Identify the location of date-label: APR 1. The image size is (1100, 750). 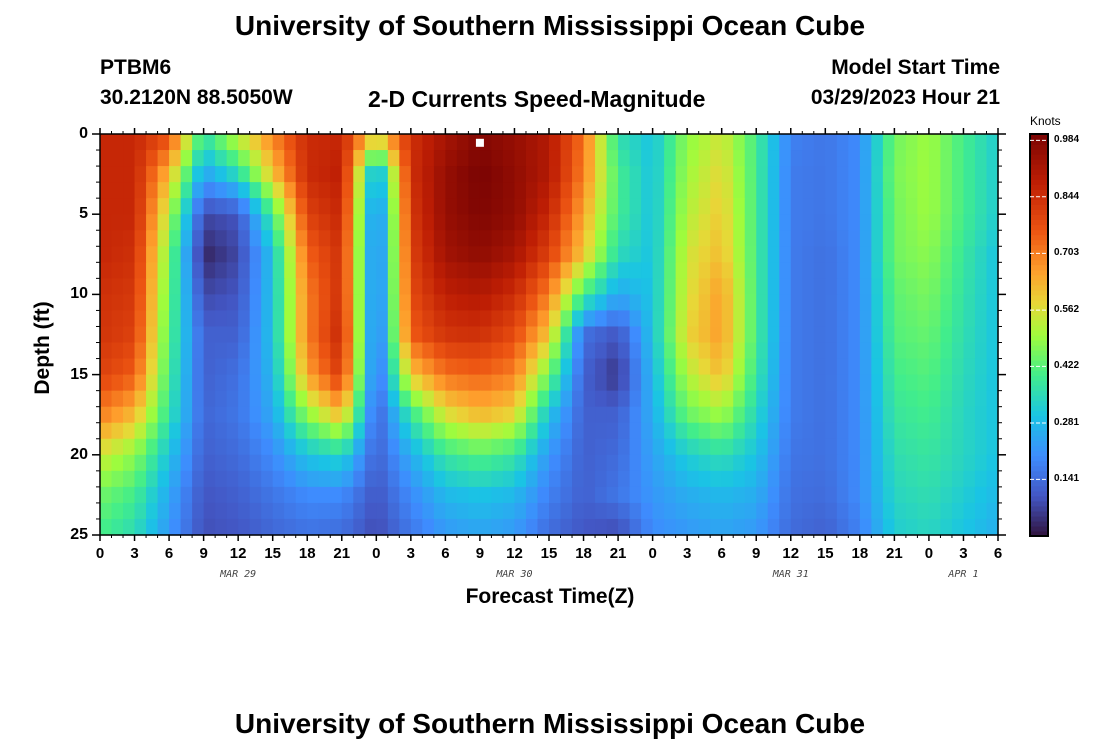
(963, 574).